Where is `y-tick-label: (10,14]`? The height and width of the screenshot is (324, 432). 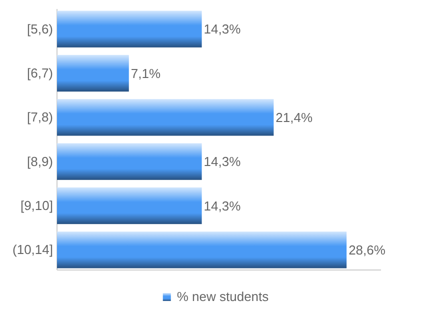 y-tick-label: (10,14] is located at coordinates (32, 250).